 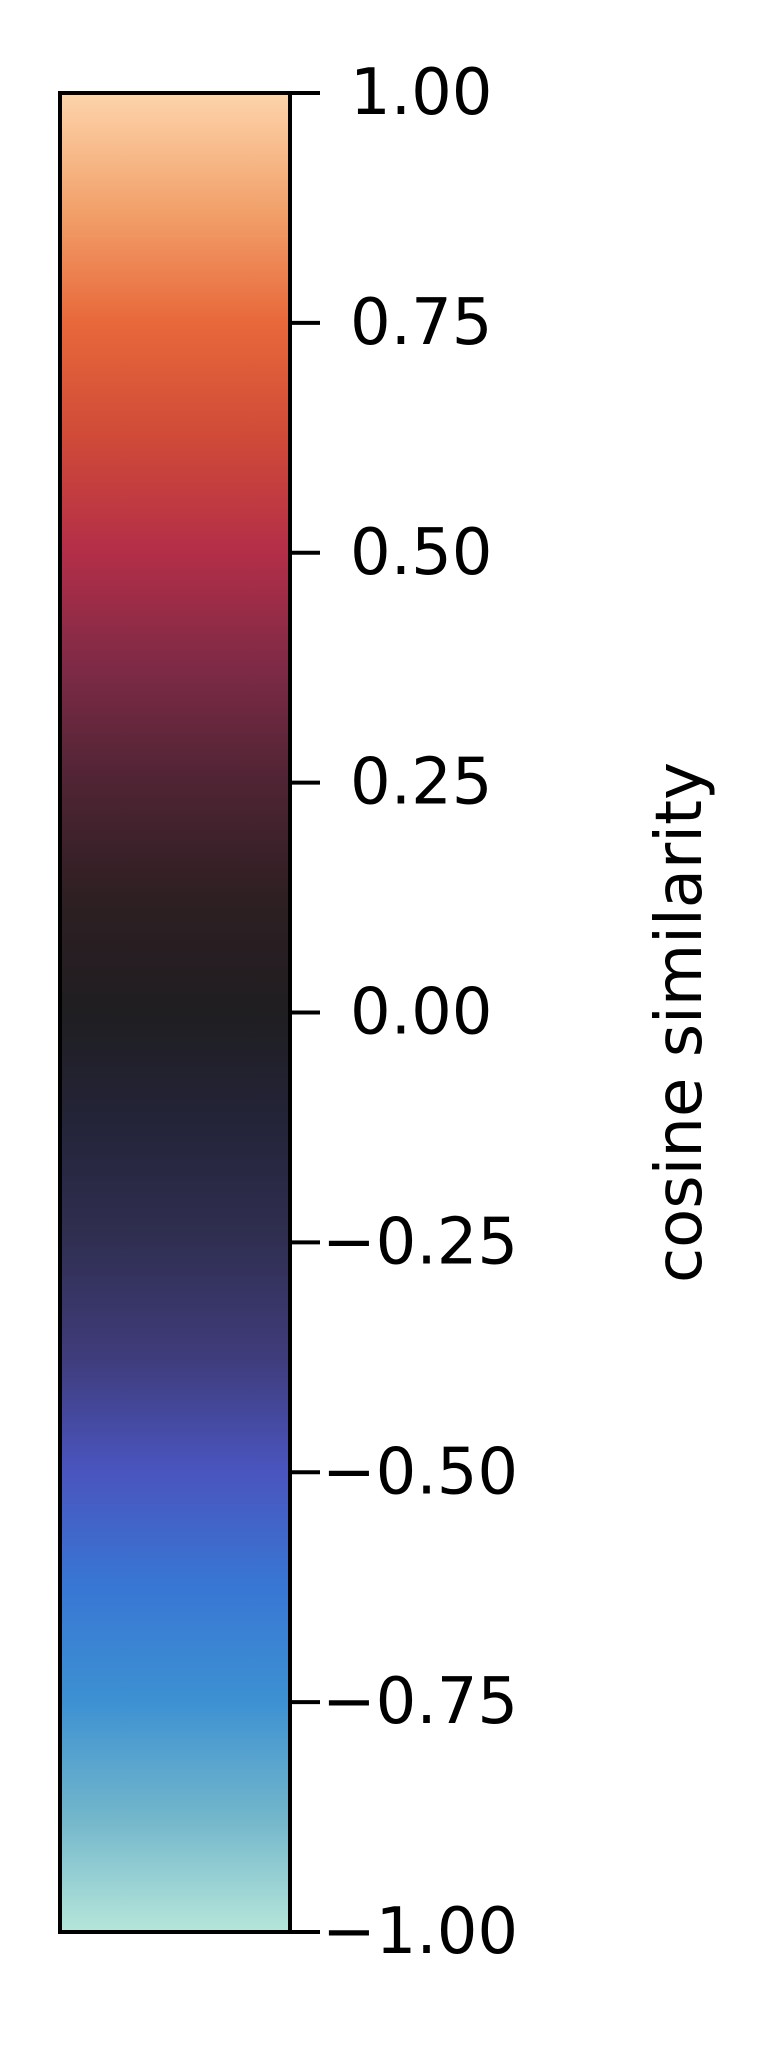 What do you see at coordinates (421, 783) in the screenshot?
I see `tick-label: 0.25` at bounding box center [421, 783].